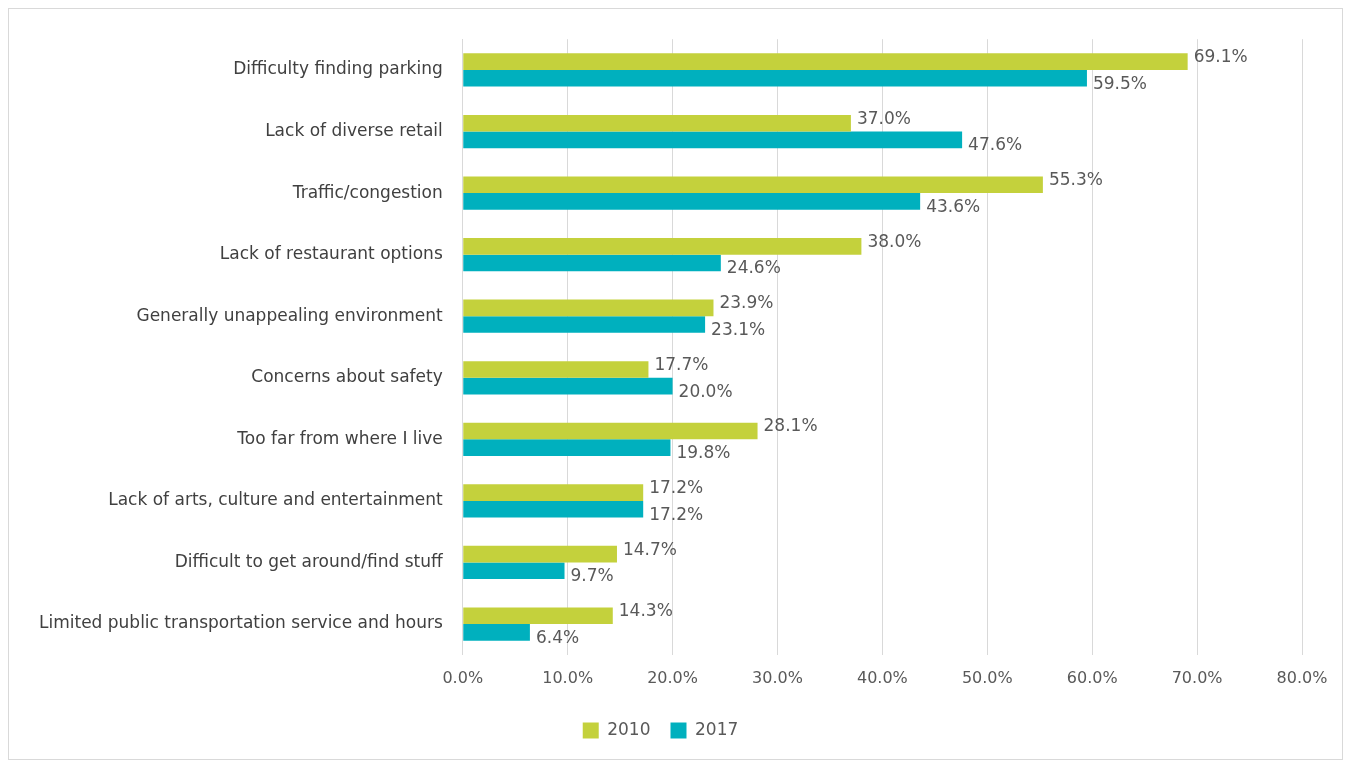  I want to click on legend-label: 2010, so click(629, 728).